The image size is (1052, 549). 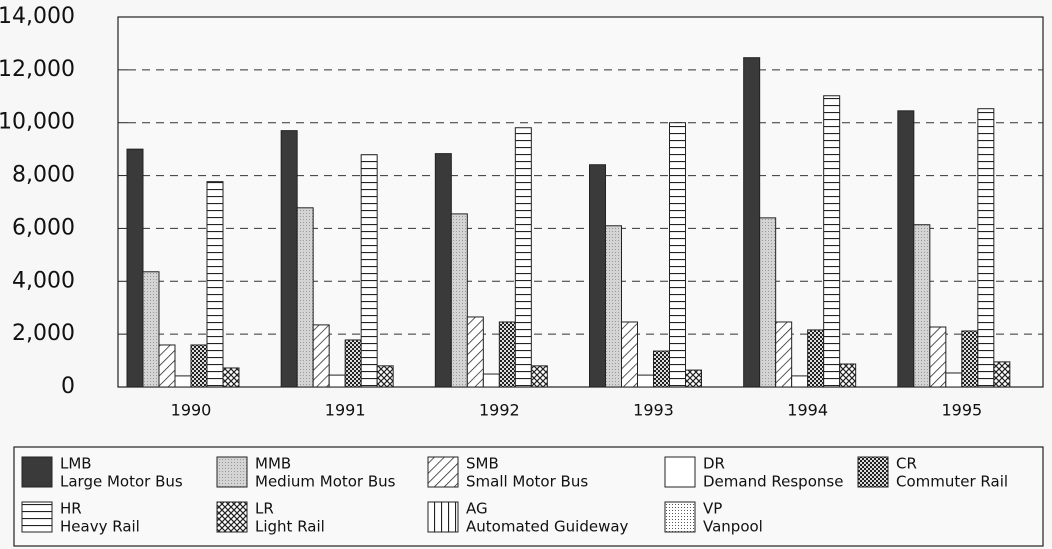 What do you see at coordinates (273, 464) in the screenshot?
I see `legend-code: MMB` at bounding box center [273, 464].